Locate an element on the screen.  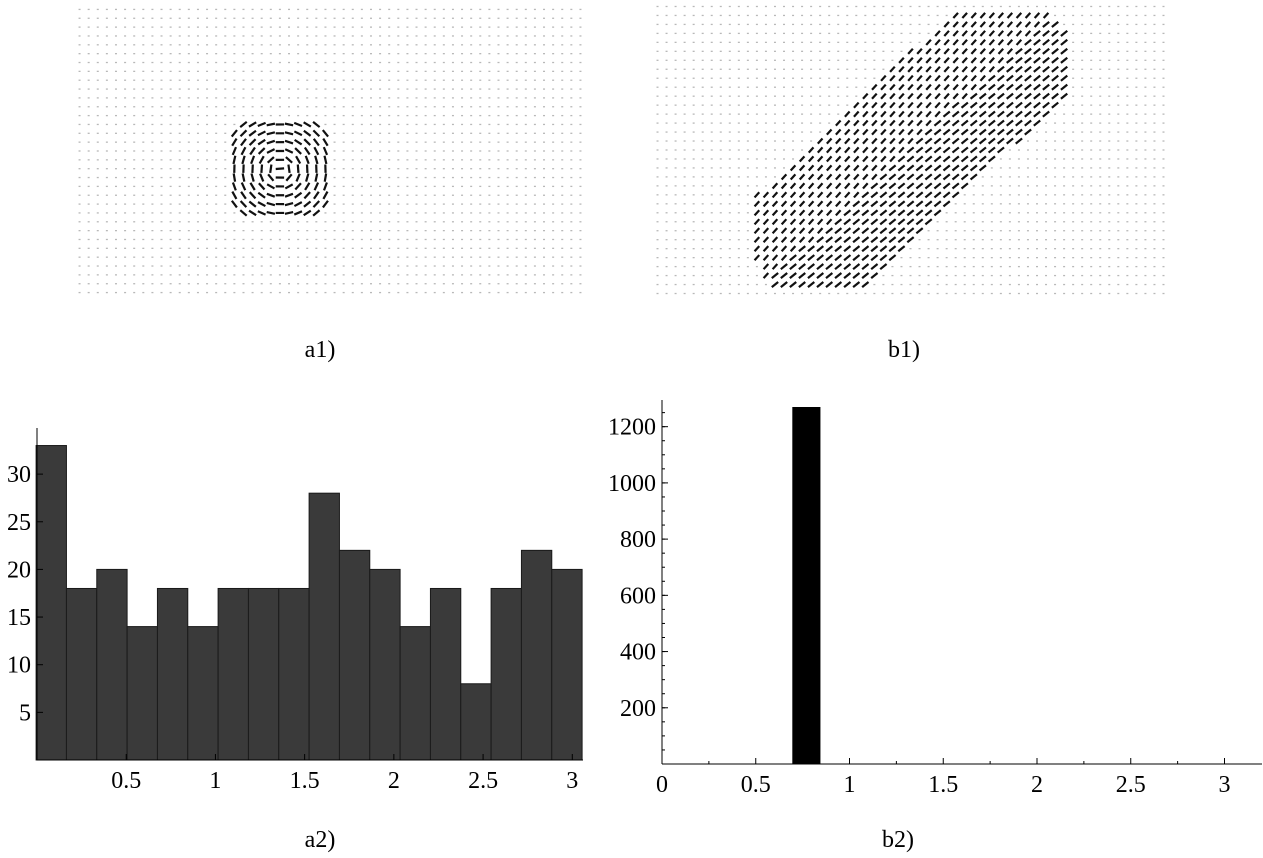
x-tick-label: 3 is located at coordinates (1225, 785).